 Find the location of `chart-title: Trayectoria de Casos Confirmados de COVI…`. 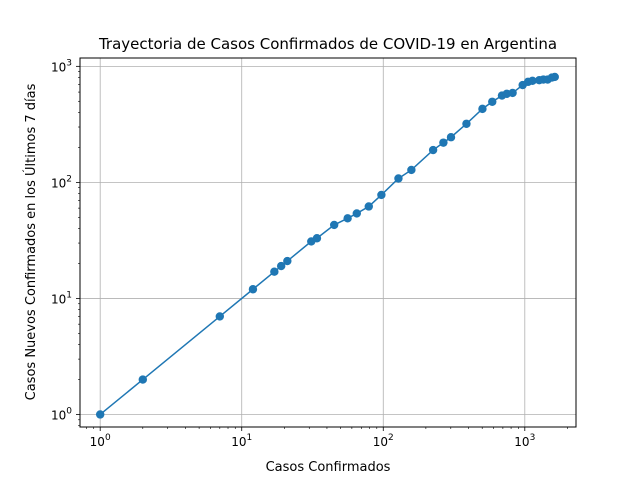

chart-title: Trayectoria de Casos Confirmados de COVI… is located at coordinates (327, 44).